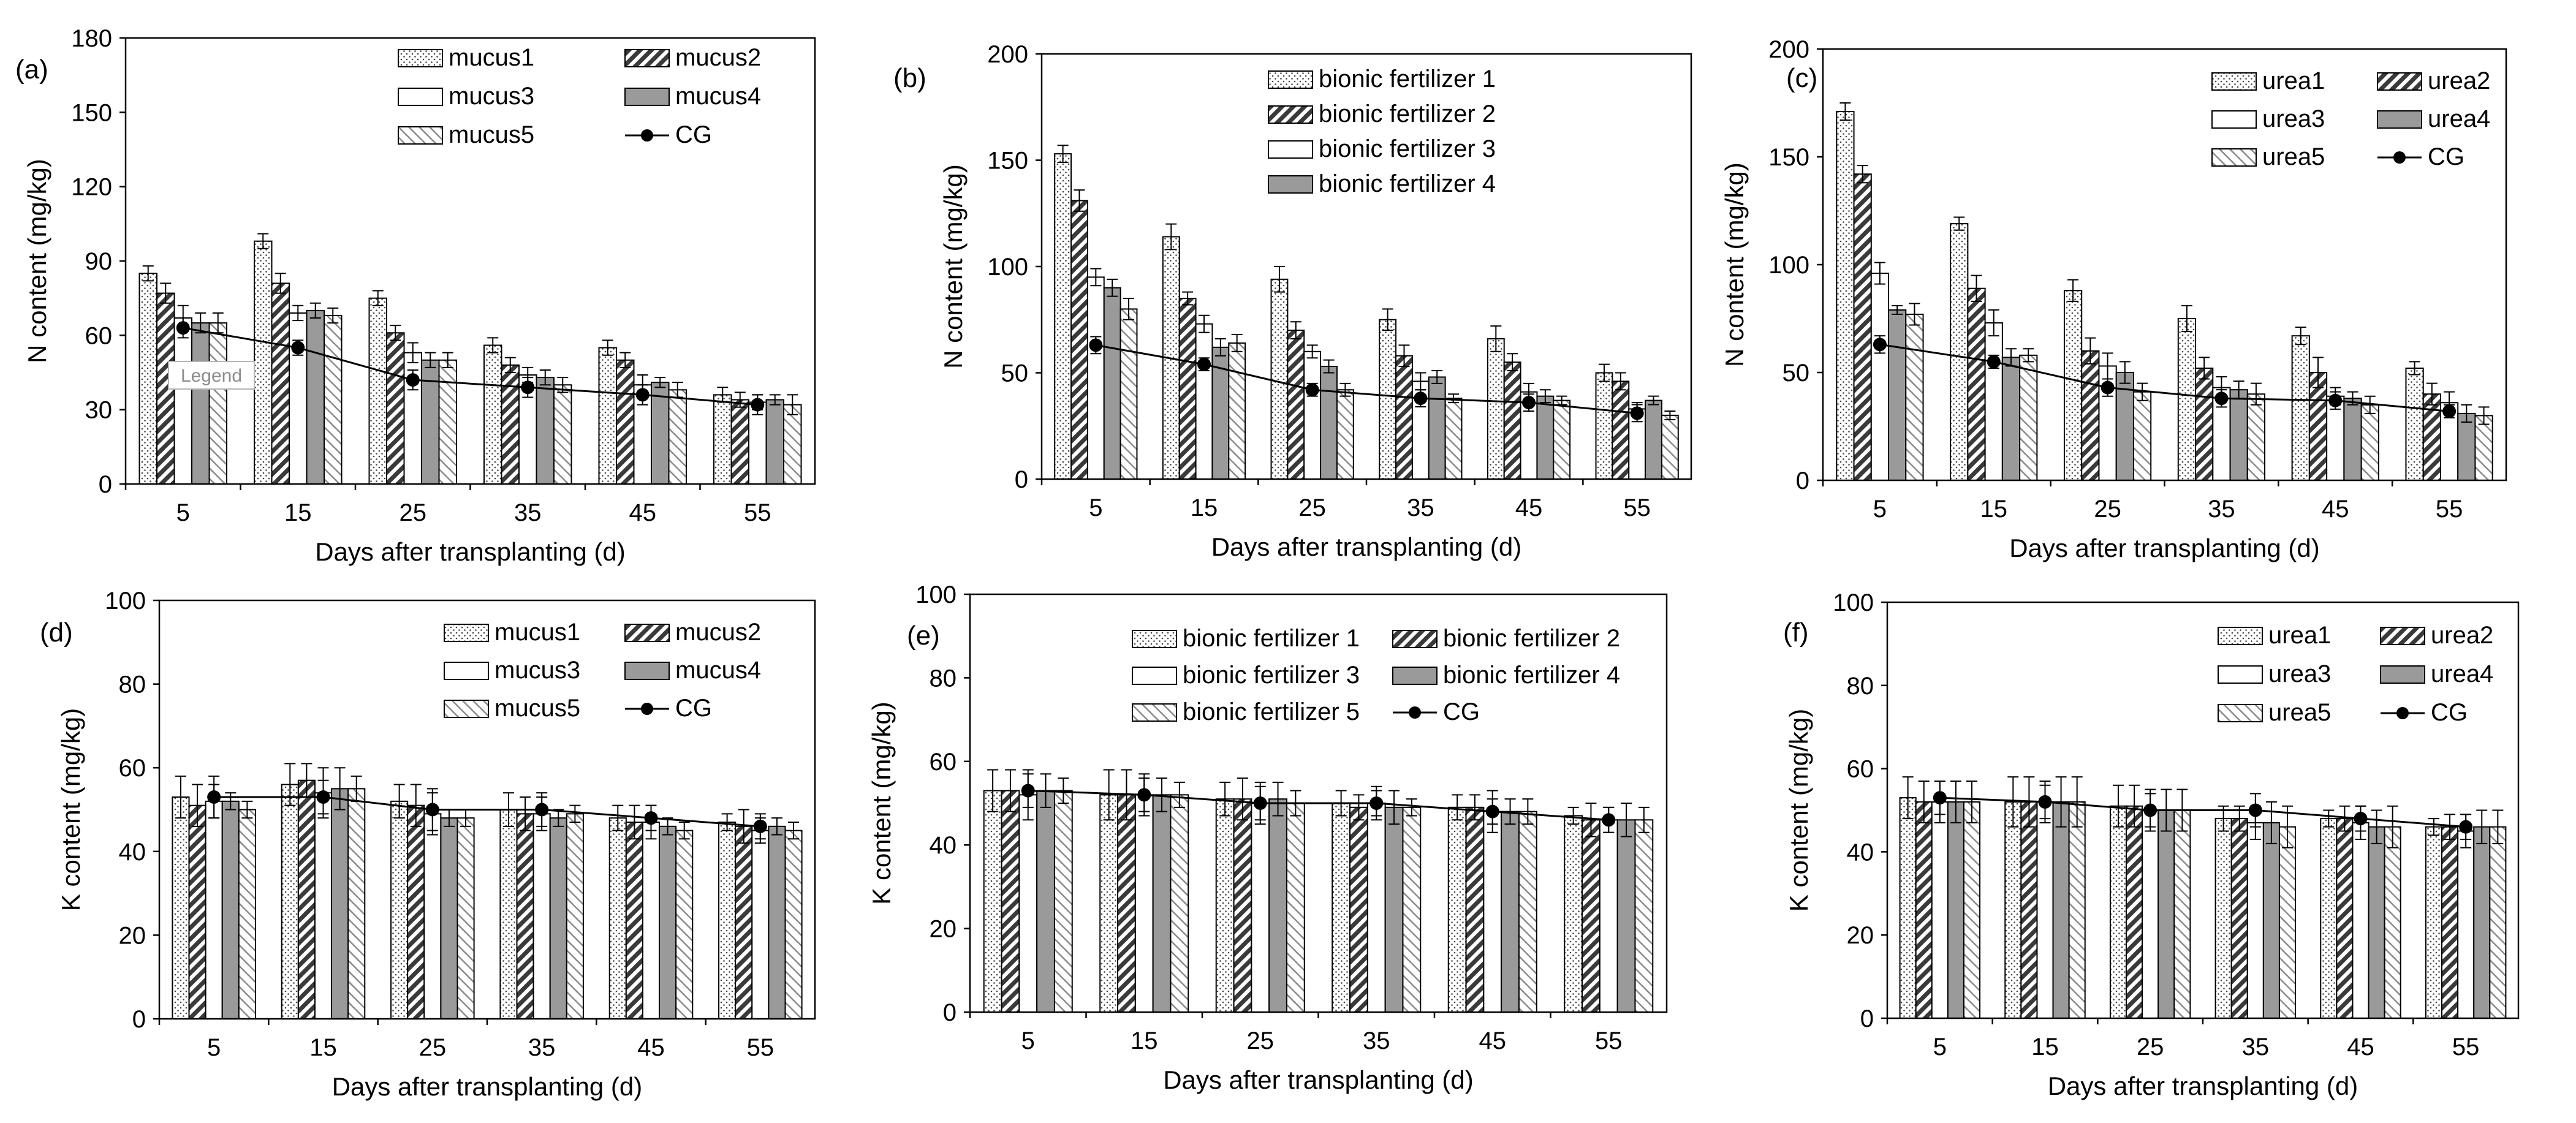 This screenshot has width=2576, height=1123. What do you see at coordinates (1796, 633) in the screenshot?
I see `panel-label: (f)` at bounding box center [1796, 633].